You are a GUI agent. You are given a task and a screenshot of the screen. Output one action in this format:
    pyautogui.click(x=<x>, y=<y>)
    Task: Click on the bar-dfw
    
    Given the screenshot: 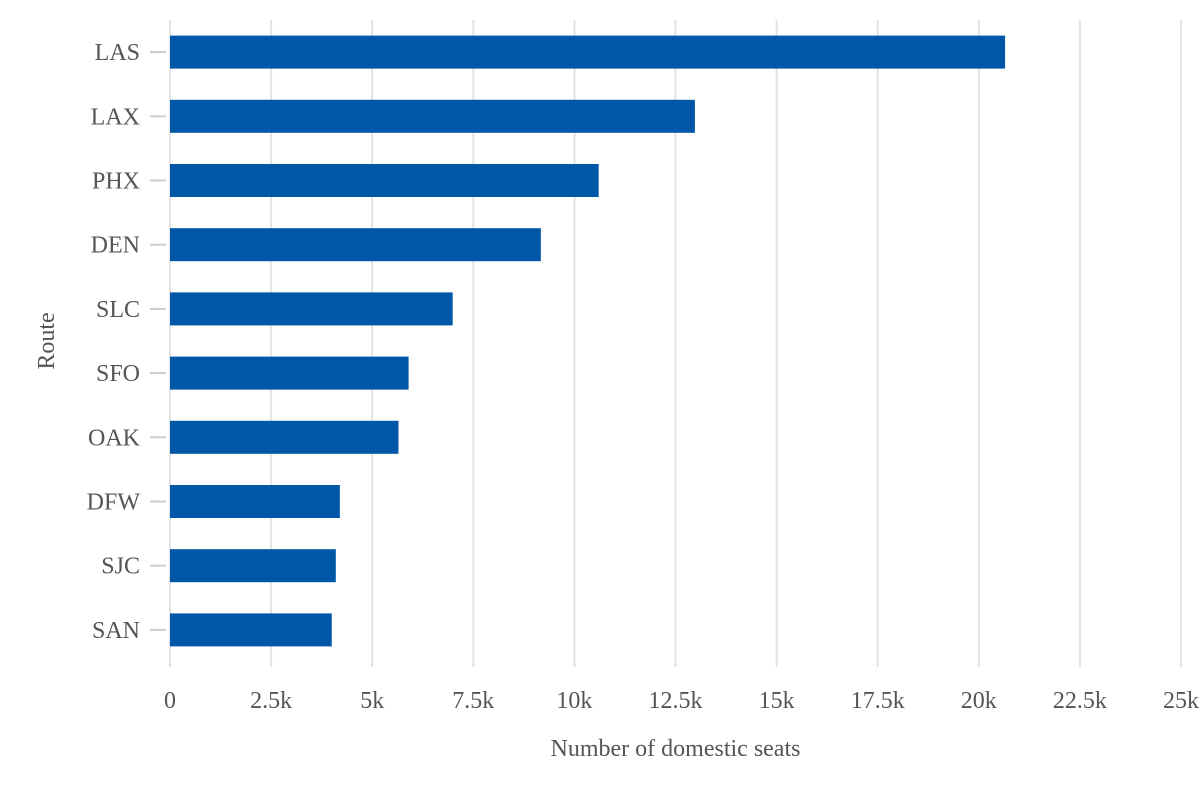 What is the action you would take?
    pyautogui.click(x=255, y=501)
    